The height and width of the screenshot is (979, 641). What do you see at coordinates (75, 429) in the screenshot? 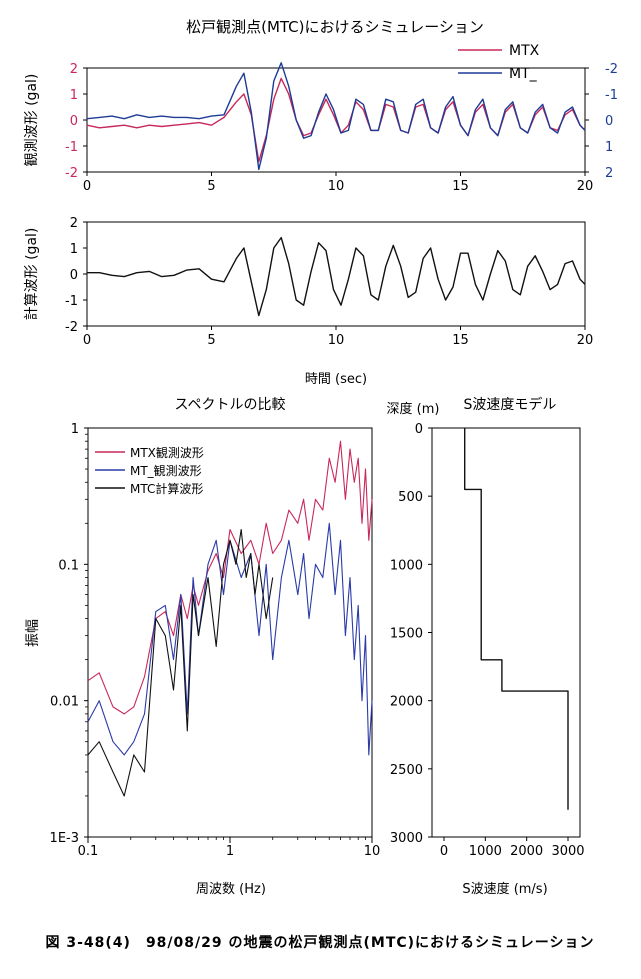
I see `spectrum-y-ticklabel-1: 1` at bounding box center [75, 429].